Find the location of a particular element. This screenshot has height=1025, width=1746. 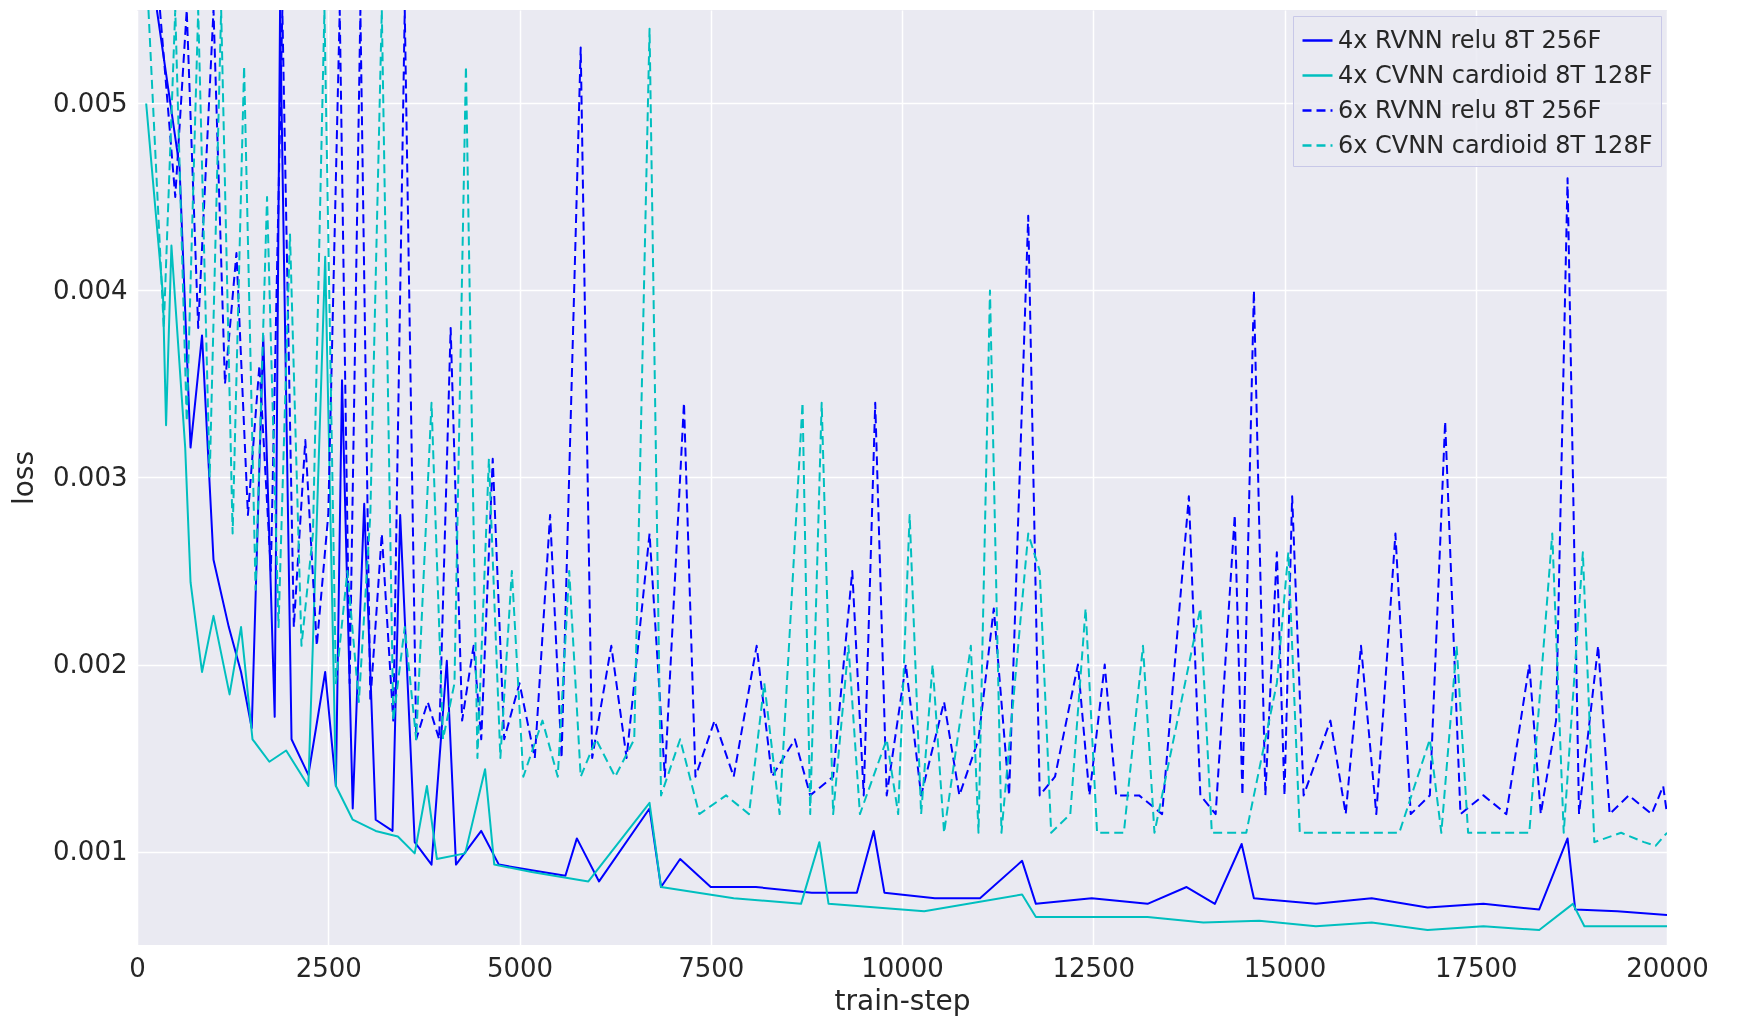

x-axis-title: train-step is located at coordinates (902, 1000).